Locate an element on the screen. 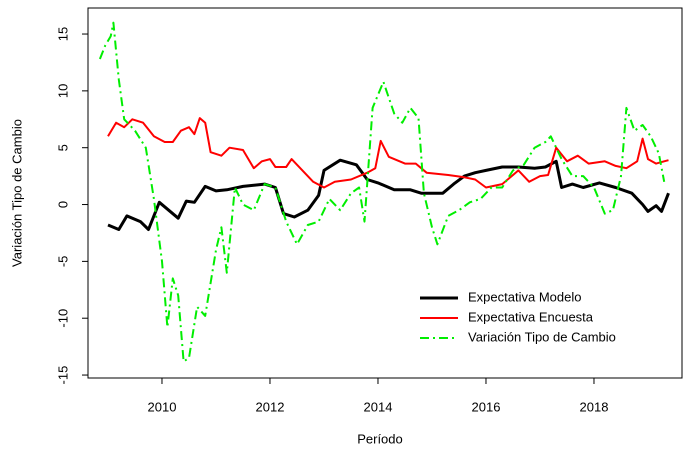 The height and width of the screenshot is (451, 683). y-tick-label: -5 is located at coordinates (62, 262).